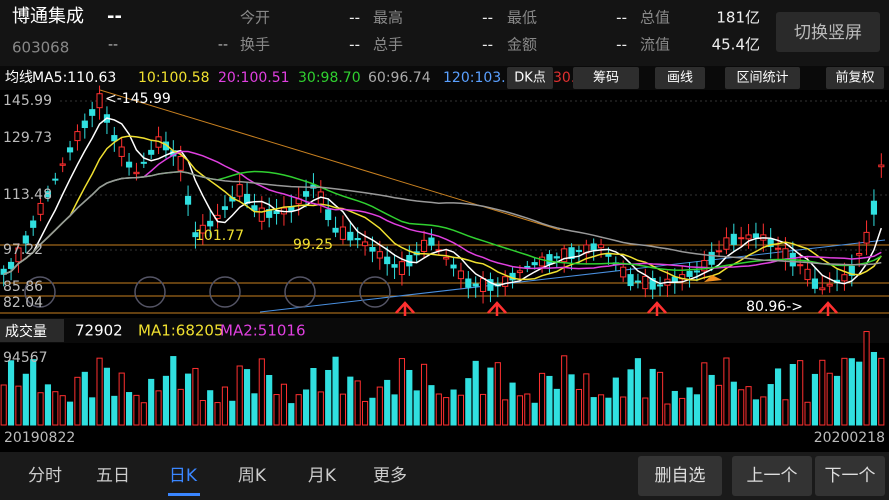  I want to click on tab: 更多, so click(390, 476).